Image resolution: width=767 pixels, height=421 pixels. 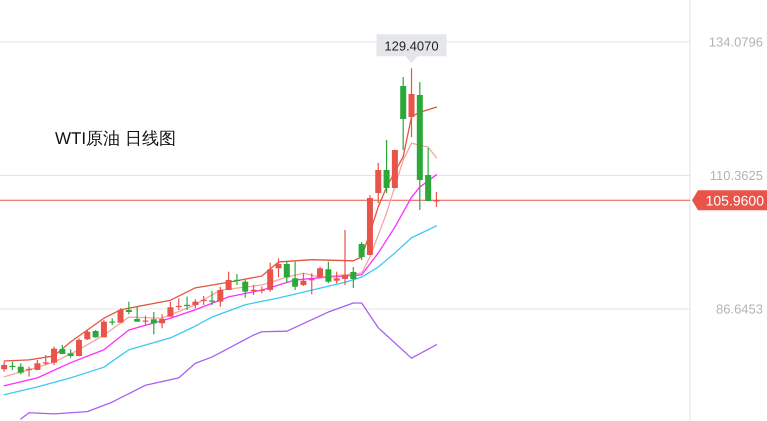 What do you see at coordinates (735, 42) in the screenshot?
I see `y-tick-label: 134.0796` at bounding box center [735, 42].